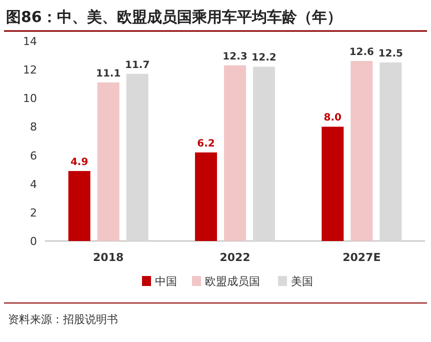 This screenshot has height=342, width=431. What do you see at coordinates (79, 162) in the screenshot?
I see `data-label: 4.9` at bounding box center [79, 162].